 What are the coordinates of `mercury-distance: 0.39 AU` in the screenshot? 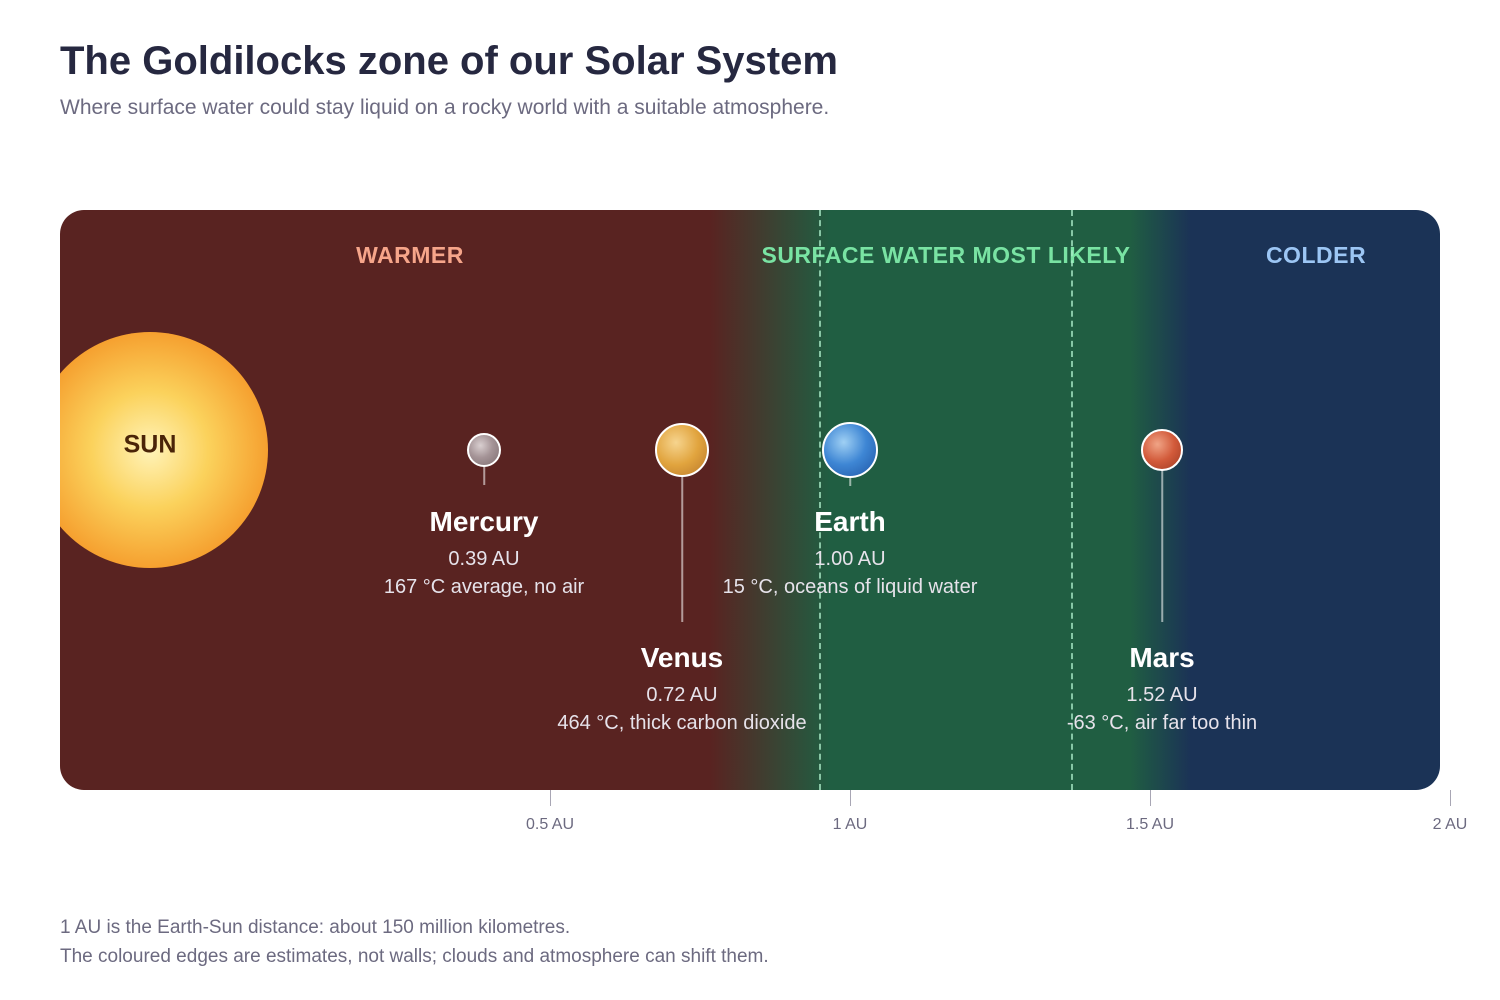 It's located at (484, 559).